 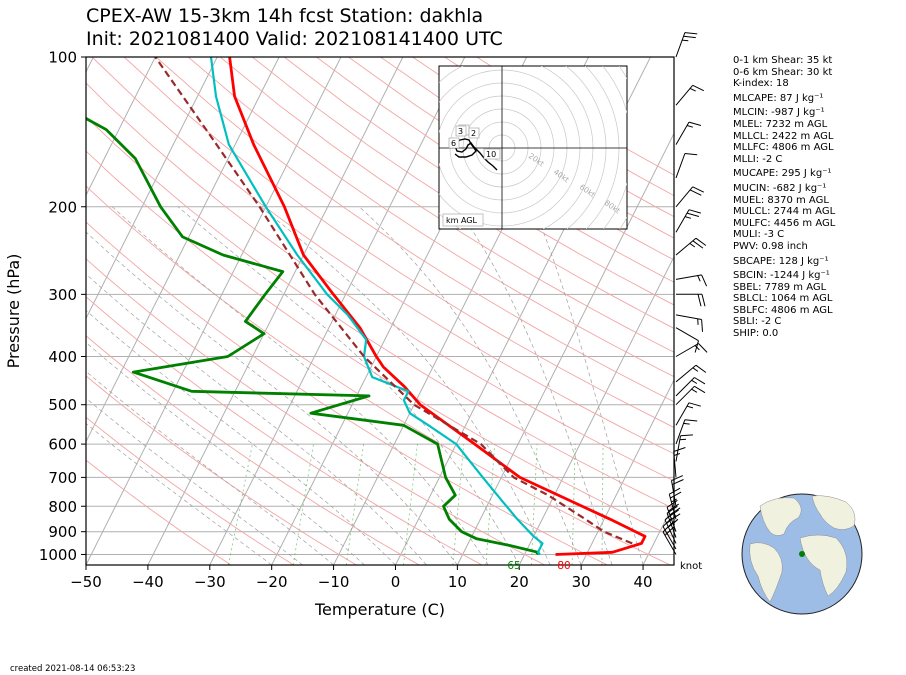 What do you see at coordinates (643, 582) in the screenshot?
I see `x-tick-label: 40` at bounding box center [643, 582].